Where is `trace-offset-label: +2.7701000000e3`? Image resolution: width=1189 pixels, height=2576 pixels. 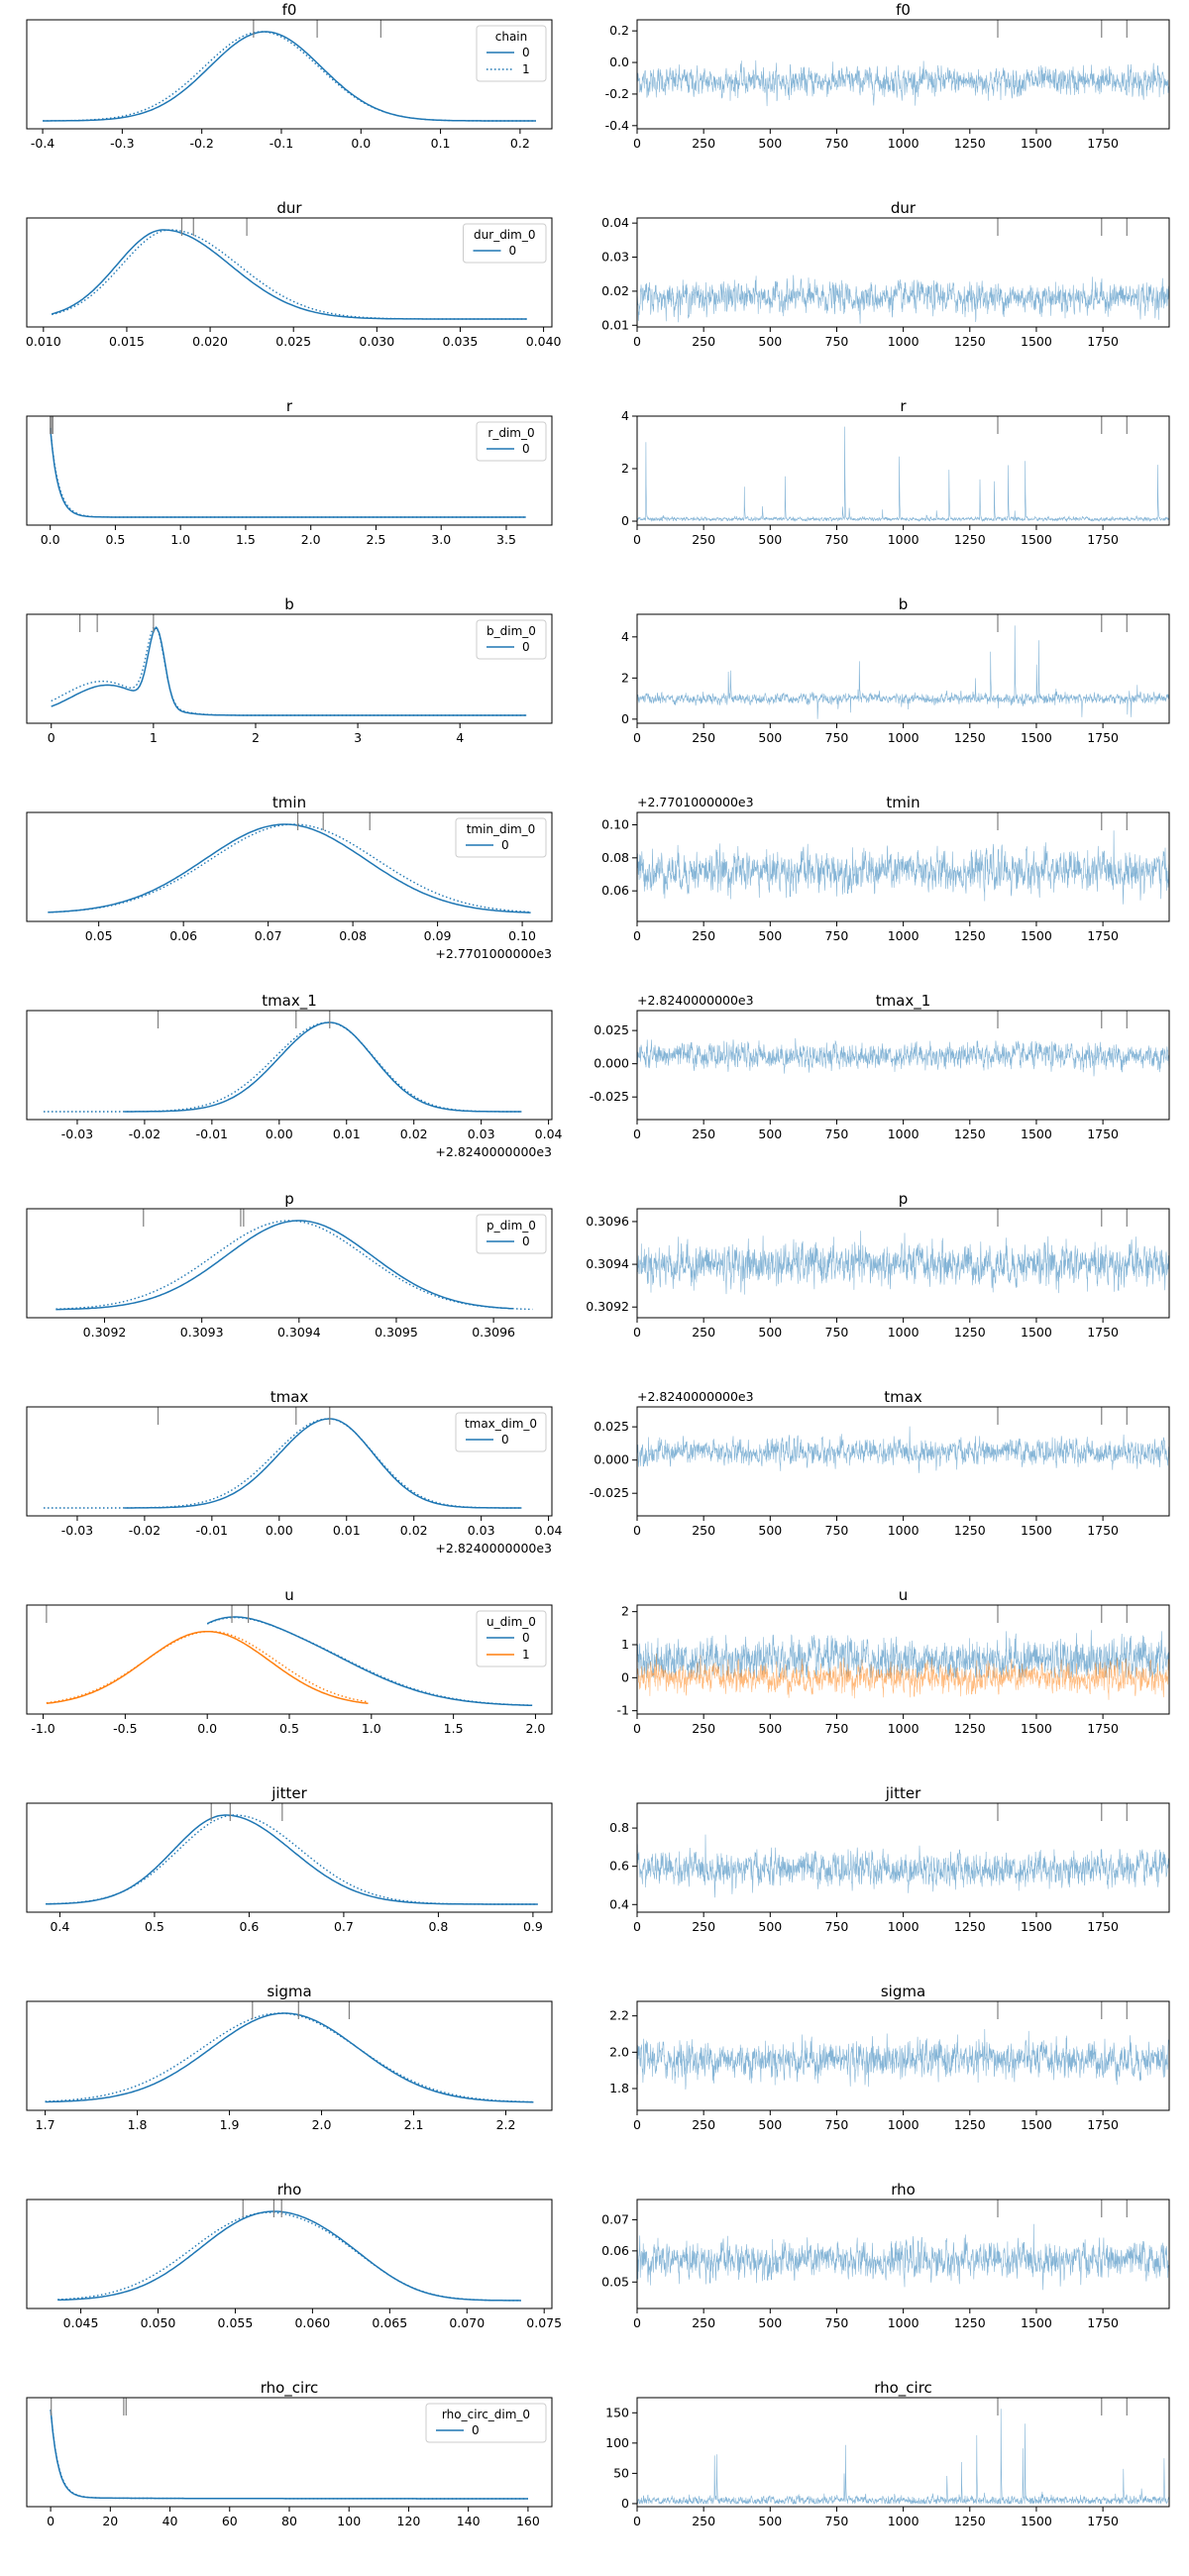 trace-offset-label: +2.7701000000e3 is located at coordinates (695, 802).